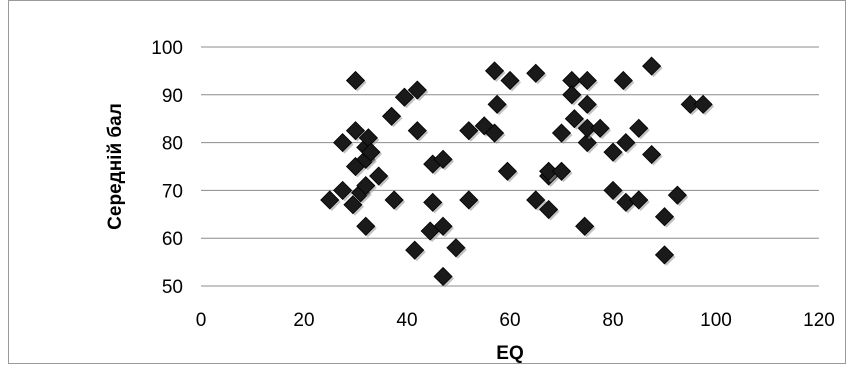  What do you see at coordinates (172, 191) in the screenshot?
I see `y-tick-label: 70` at bounding box center [172, 191].